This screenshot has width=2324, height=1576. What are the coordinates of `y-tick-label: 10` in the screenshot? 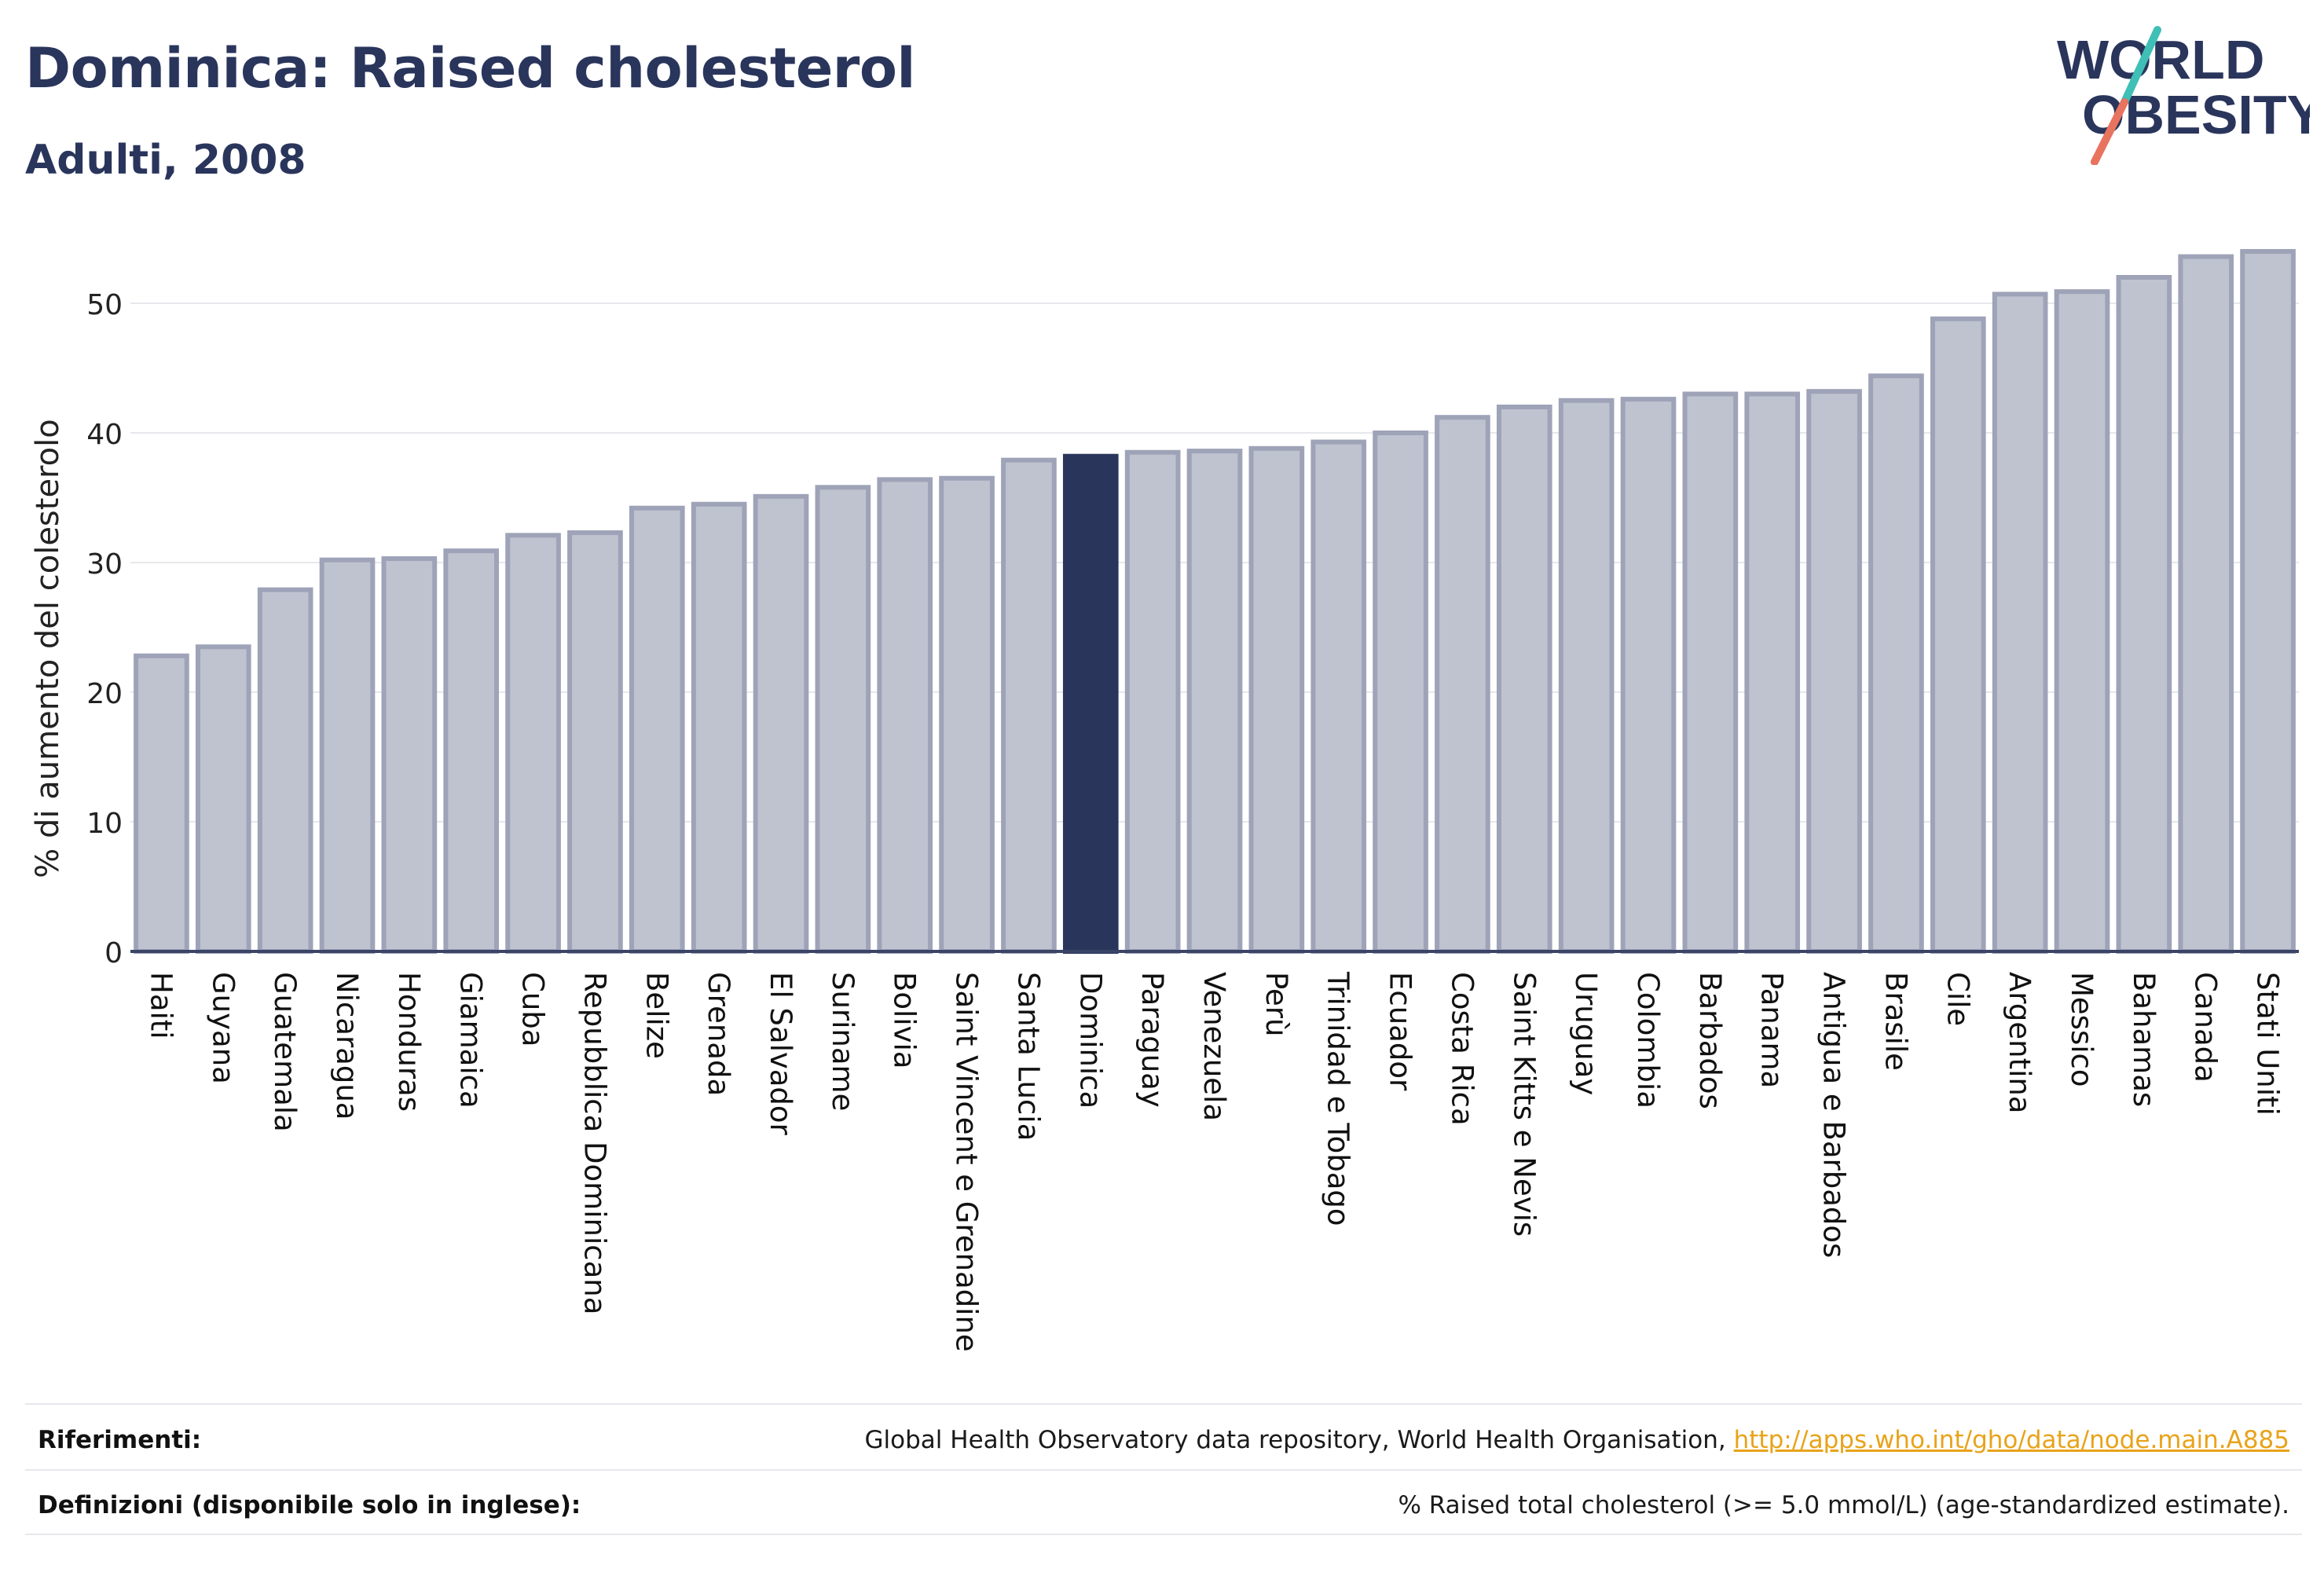 It's located at (104, 824).